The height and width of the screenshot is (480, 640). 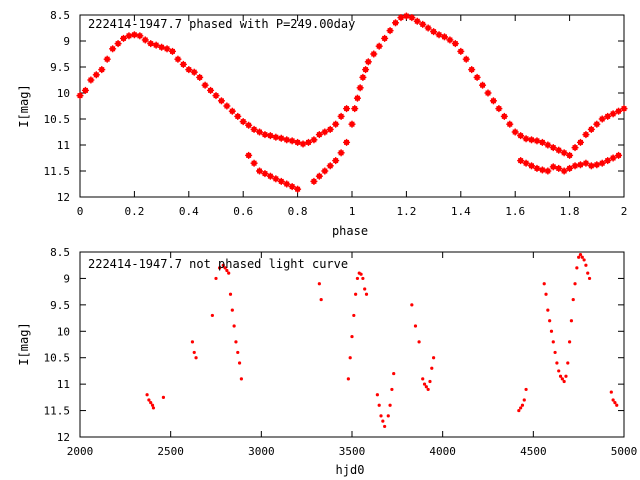 I want to click on unphased-x-tick-label: 2000, so click(x=80, y=451).